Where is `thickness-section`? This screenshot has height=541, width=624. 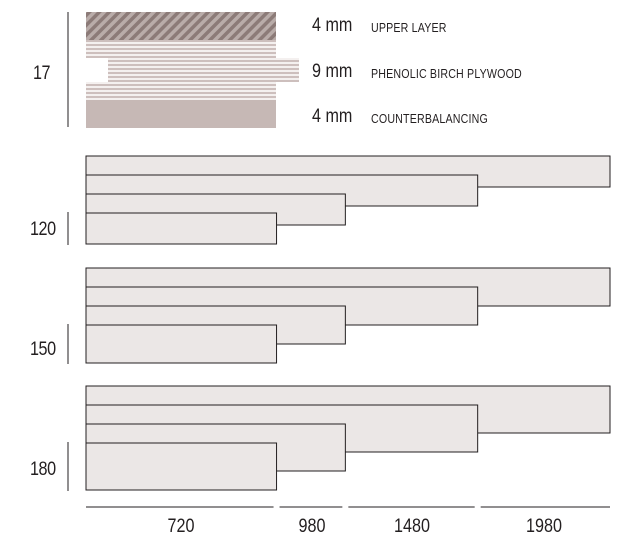
thickness-section is located at coordinates (183, 70).